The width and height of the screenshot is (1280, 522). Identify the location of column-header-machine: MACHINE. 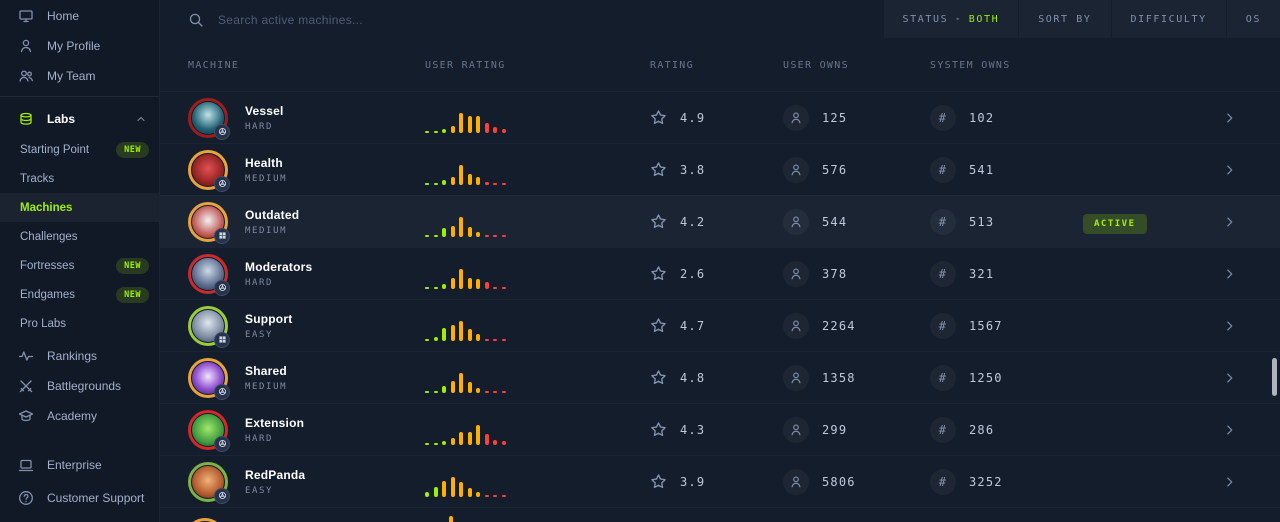
(214, 65).